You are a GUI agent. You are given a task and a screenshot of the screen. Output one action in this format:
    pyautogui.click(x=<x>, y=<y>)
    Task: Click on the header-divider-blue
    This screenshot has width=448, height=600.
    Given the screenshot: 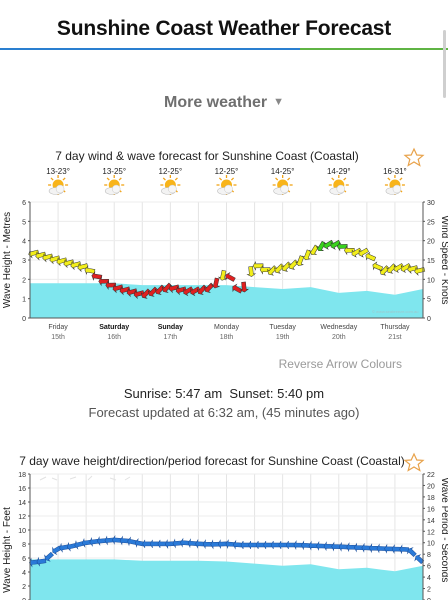 What is the action you would take?
    pyautogui.click(x=150, y=49)
    